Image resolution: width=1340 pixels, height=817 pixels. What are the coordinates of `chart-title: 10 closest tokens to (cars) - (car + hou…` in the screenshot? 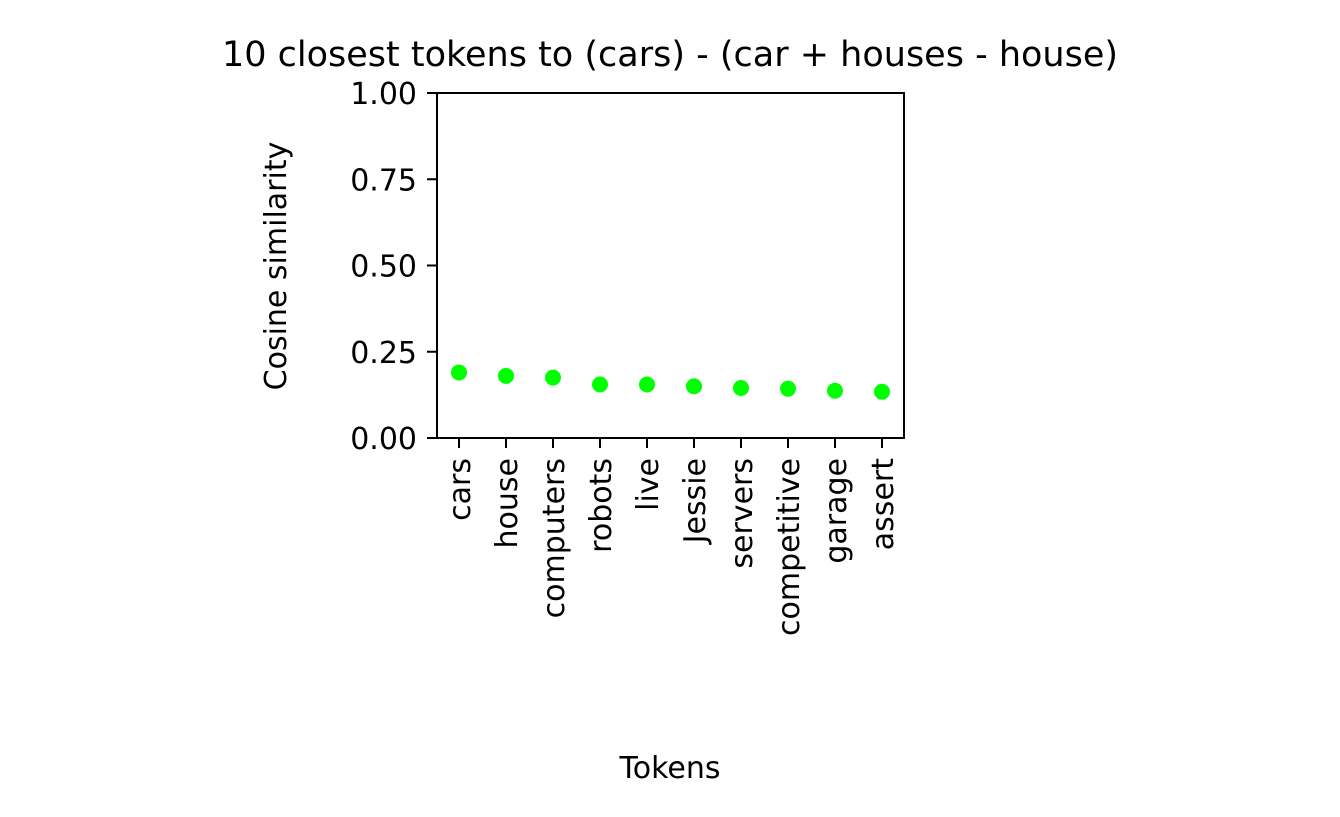 It's located at (670, 55).